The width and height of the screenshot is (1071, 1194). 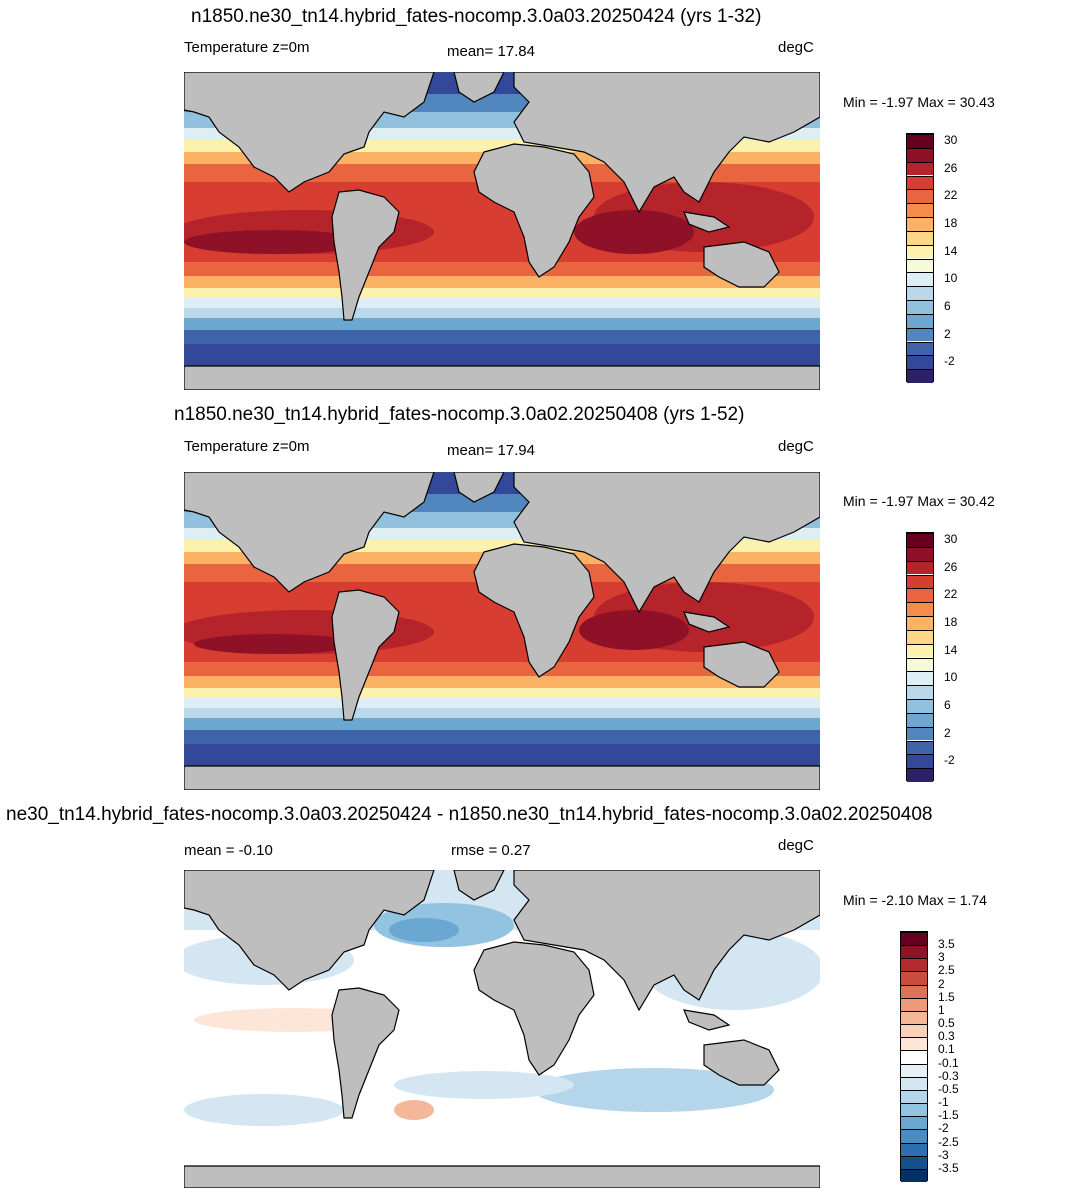 I want to click on panel-2-minmax: Min = -1.97 Max = 30.42, so click(x=919, y=501).